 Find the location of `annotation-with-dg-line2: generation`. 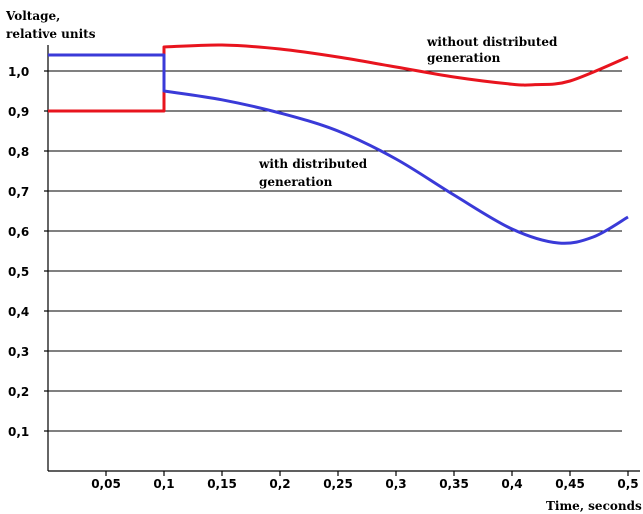

annotation-with-dg-line2: generation is located at coordinates (296, 182).